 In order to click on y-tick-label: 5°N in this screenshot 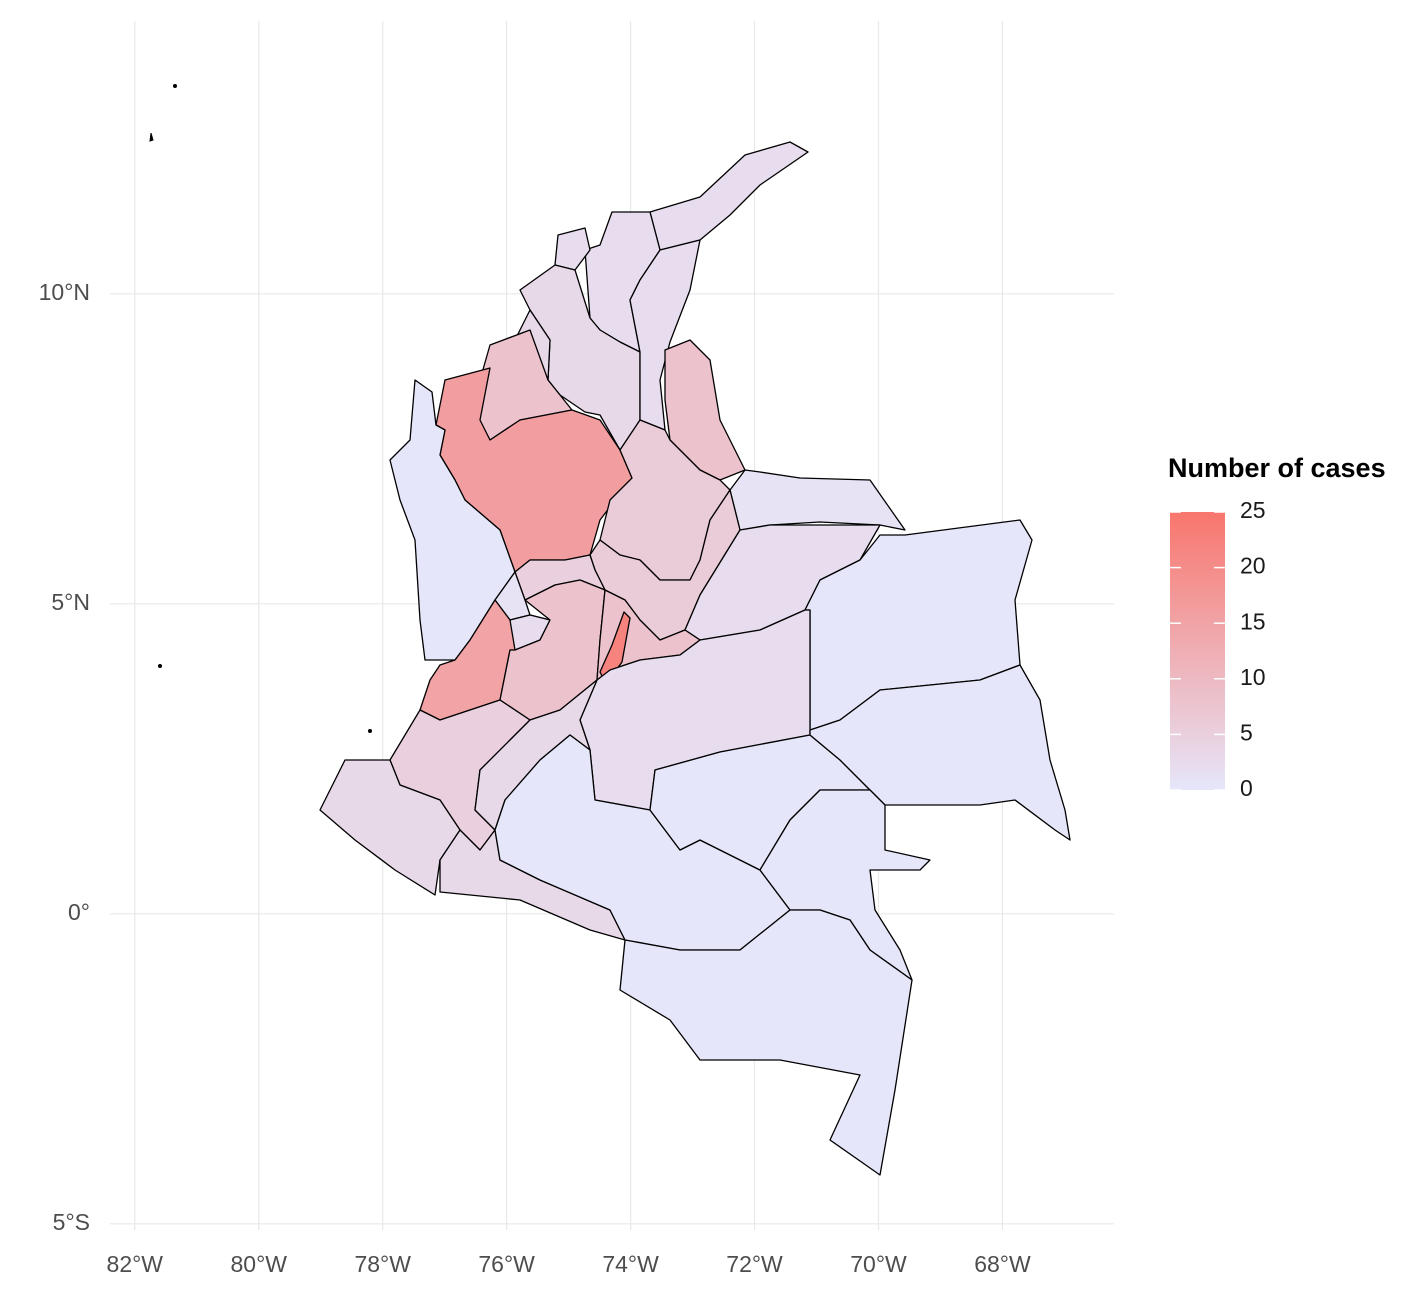, I will do `click(70, 602)`.